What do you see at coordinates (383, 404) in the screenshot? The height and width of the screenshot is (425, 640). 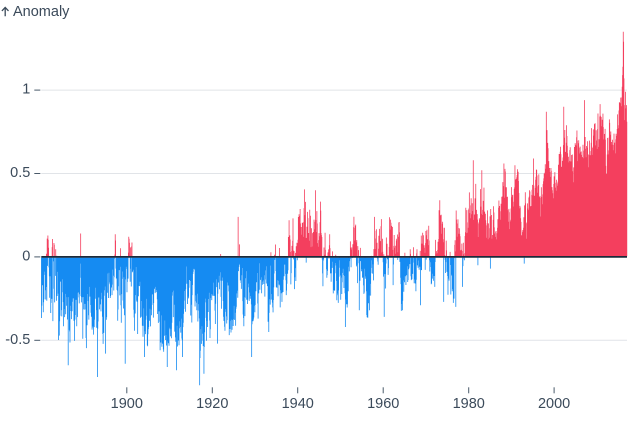 I see `svg-text: 1960` at bounding box center [383, 404].